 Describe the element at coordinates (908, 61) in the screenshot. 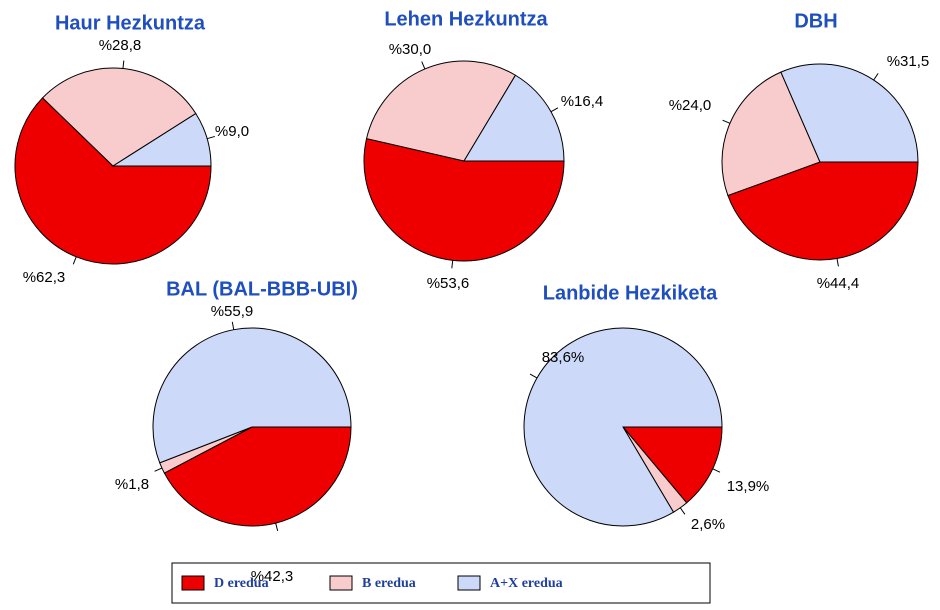

I see `data-label: %31,5` at that location.